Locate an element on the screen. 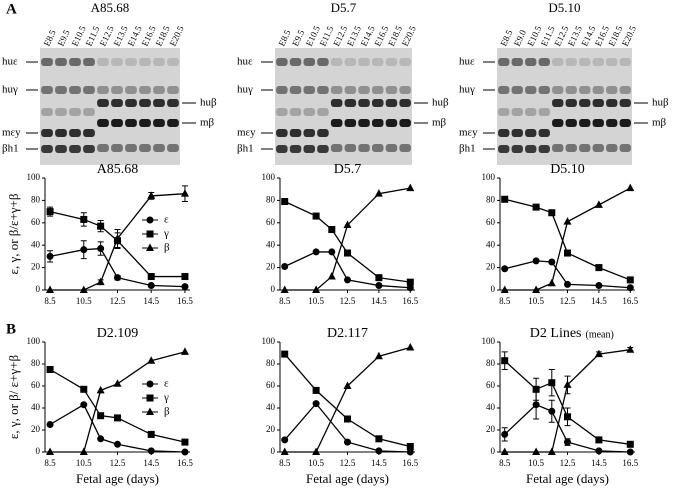 The height and width of the screenshot is (490, 680). chart-subtitle: (mean) is located at coordinates (600, 334).